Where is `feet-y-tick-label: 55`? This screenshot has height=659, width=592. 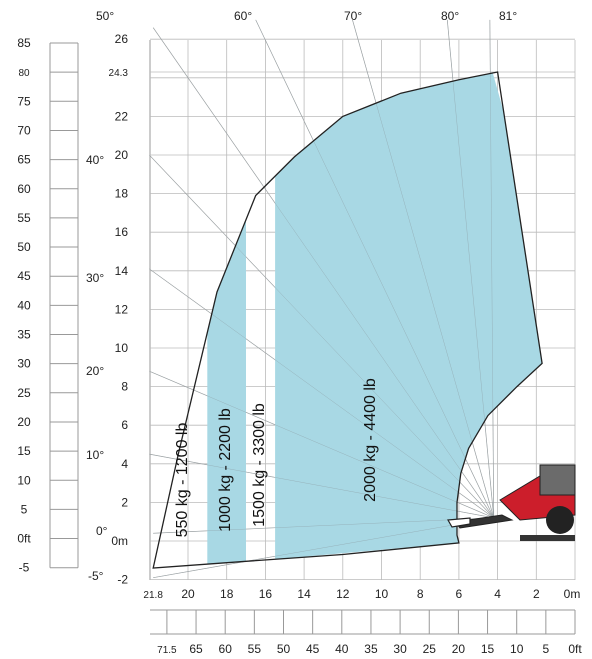 feet-y-tick-label: 55 is located at coordinates (24, 218).